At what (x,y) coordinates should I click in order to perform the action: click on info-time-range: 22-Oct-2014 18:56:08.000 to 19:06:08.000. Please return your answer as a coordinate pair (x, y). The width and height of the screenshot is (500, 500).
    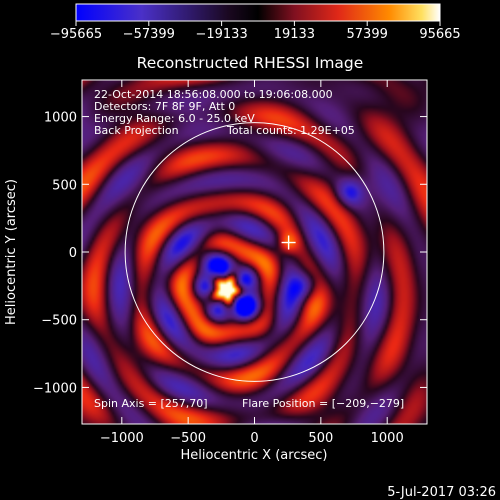
    Looking at the image, I should click on (213, 94).